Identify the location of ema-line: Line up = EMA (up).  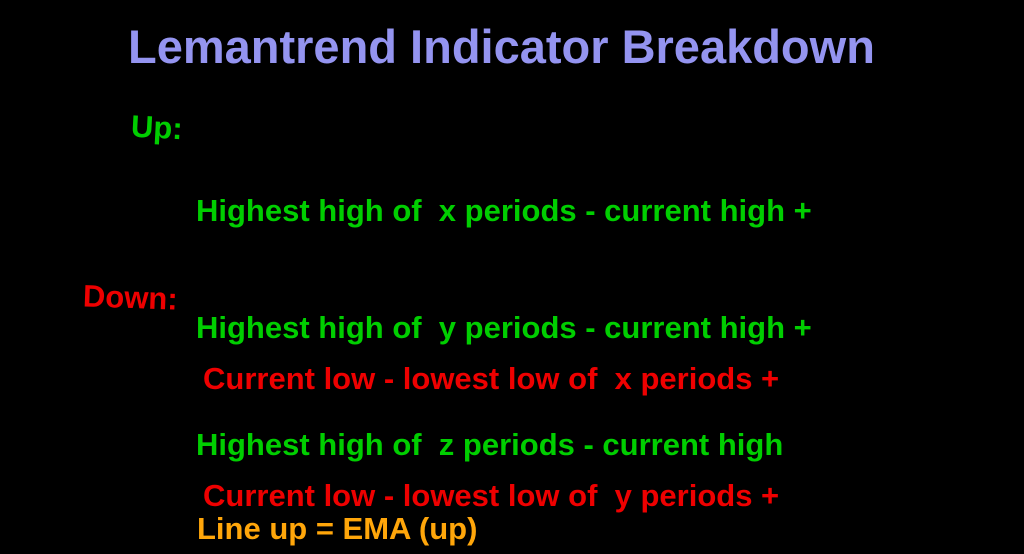
(337, 528).